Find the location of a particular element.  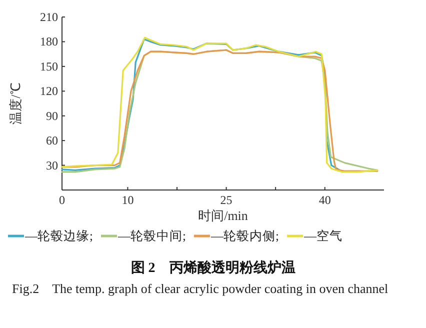

x-tick-label: 10 is located at coordinates (128, 200).